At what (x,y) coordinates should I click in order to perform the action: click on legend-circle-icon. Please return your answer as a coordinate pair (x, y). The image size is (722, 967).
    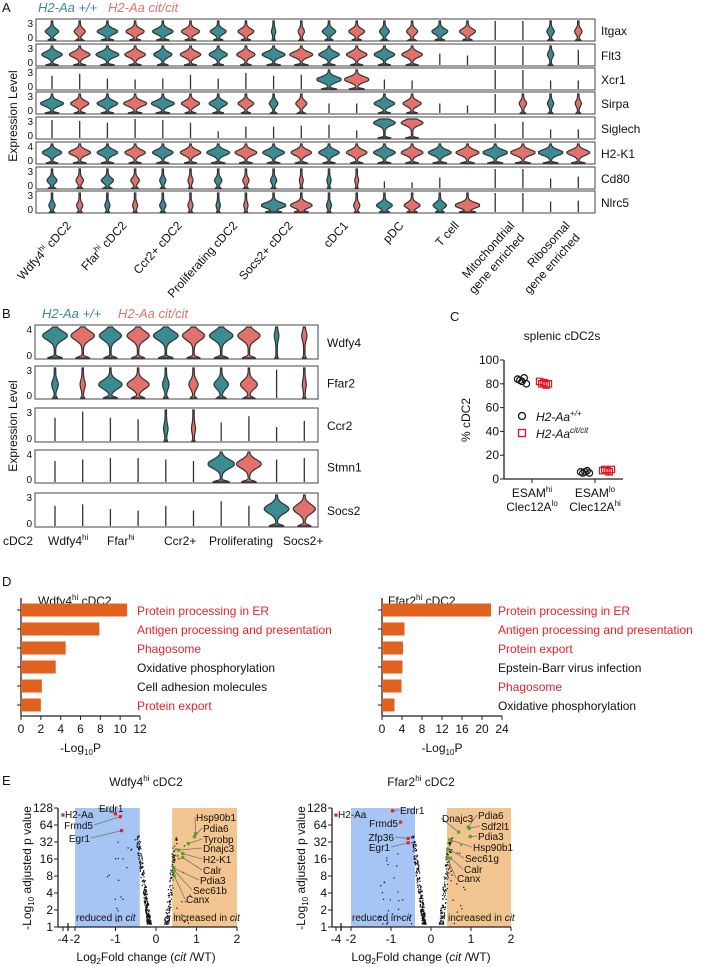
    Looking at the image, I should click on (522, 416).